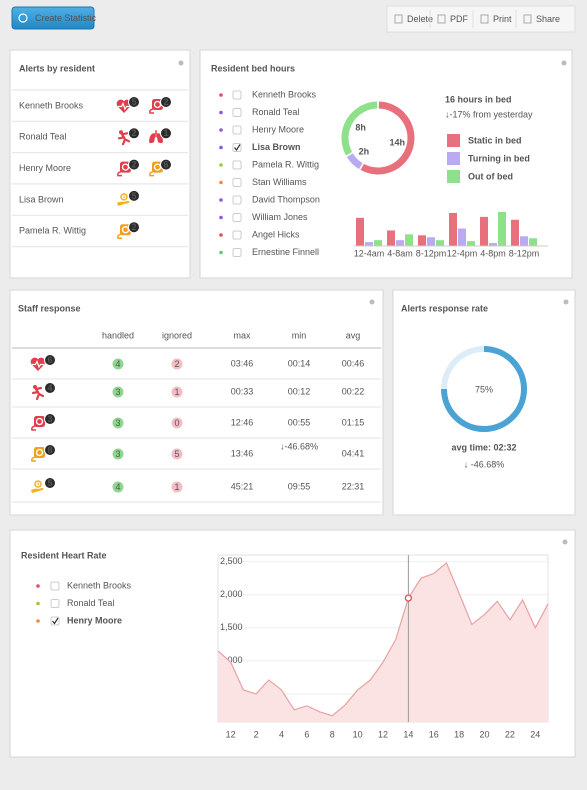  Describe the element at coordinates (299, 363) in the screenshot. I see `time: 00:14` at that location.